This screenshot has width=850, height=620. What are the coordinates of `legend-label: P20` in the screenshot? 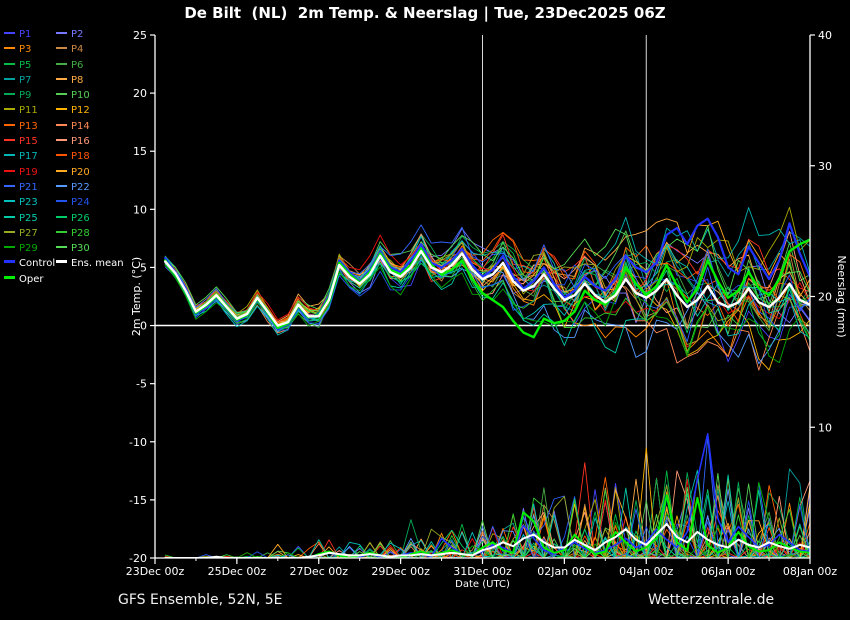 It's located at (80, 172).